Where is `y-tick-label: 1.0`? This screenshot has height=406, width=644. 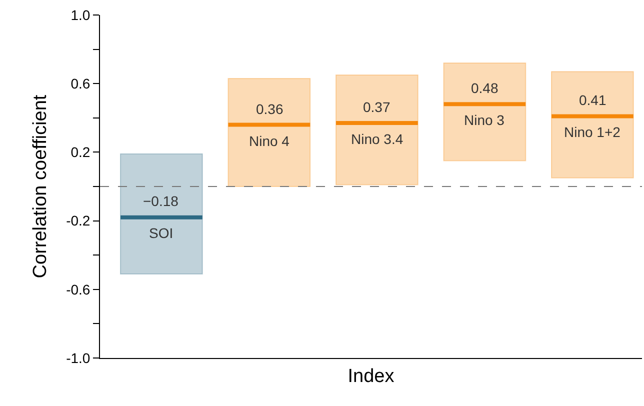
y-tick-label: 1.0 is located at coordinates (80, 14).